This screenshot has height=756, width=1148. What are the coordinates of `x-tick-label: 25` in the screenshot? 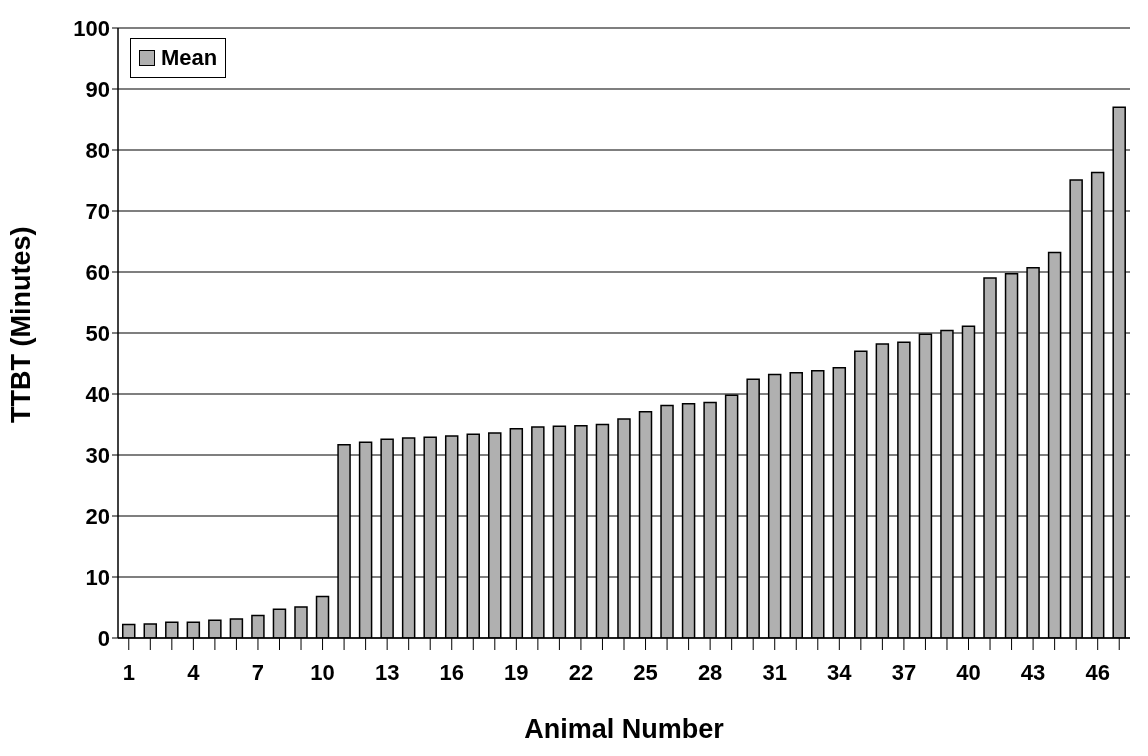 It's located at (645, 672).